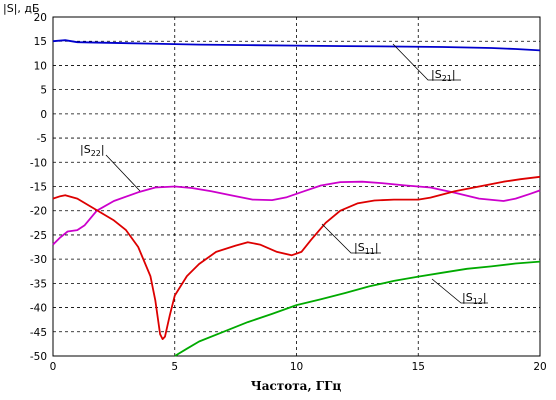 The image size is (556, 400). I want to click on y-tick-label: -15, so click(38, 188).